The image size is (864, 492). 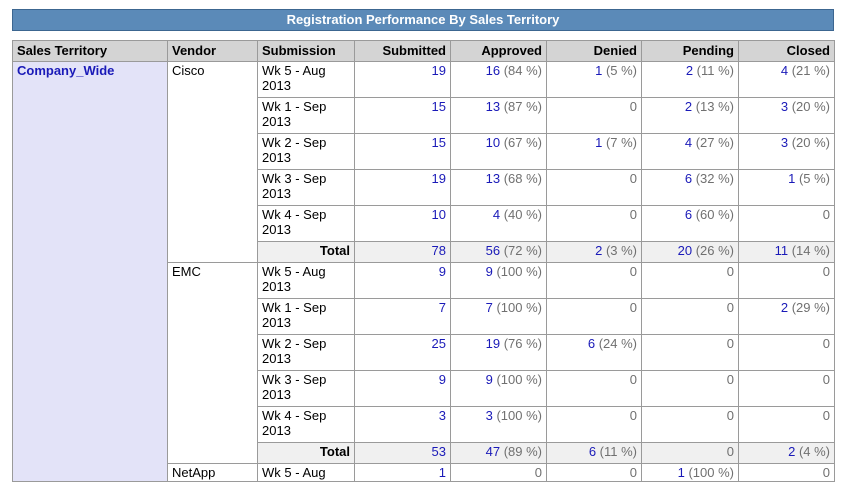 I want to click on total-submitted-link: 78, so click(x=438, y=250).